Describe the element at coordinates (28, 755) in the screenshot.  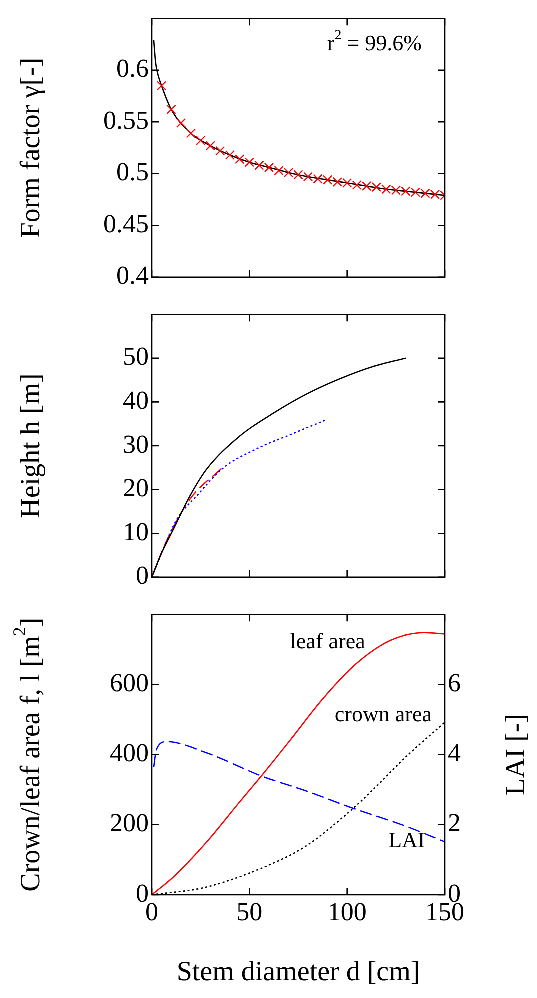
I see `y-axis-title: Crown/leaf area f, l [m2]` at that location.